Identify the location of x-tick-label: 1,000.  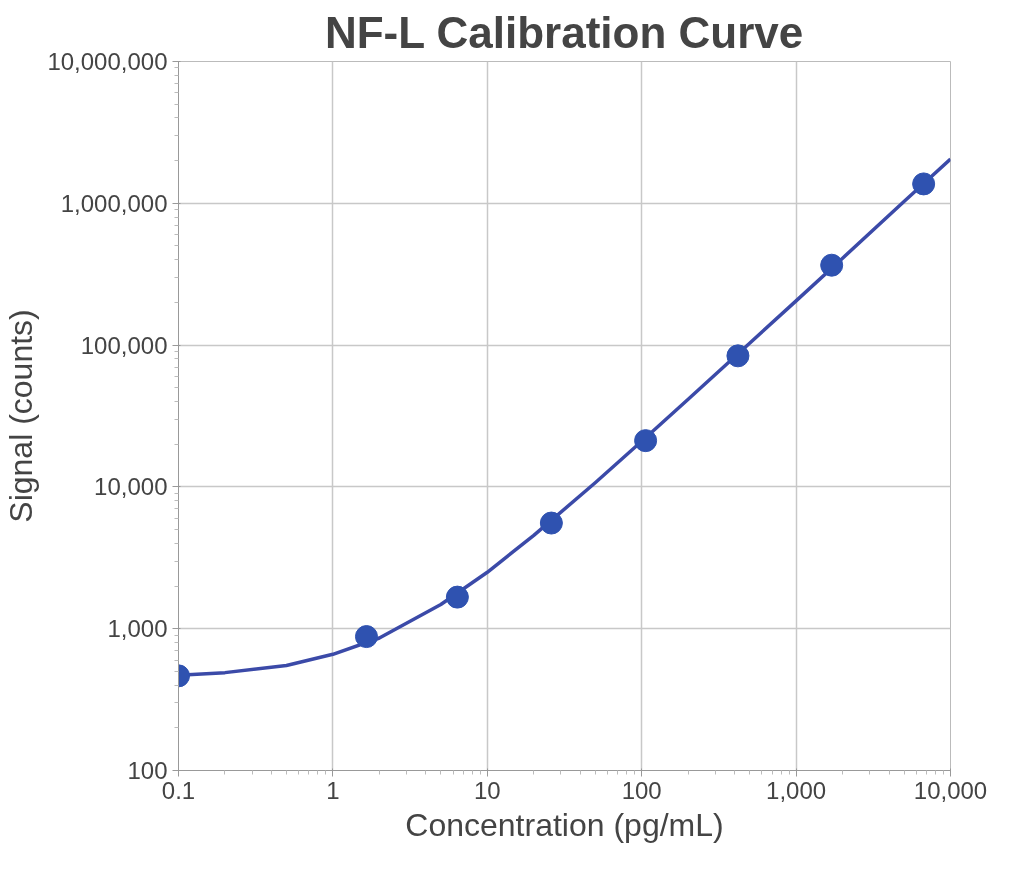
(796, 790).